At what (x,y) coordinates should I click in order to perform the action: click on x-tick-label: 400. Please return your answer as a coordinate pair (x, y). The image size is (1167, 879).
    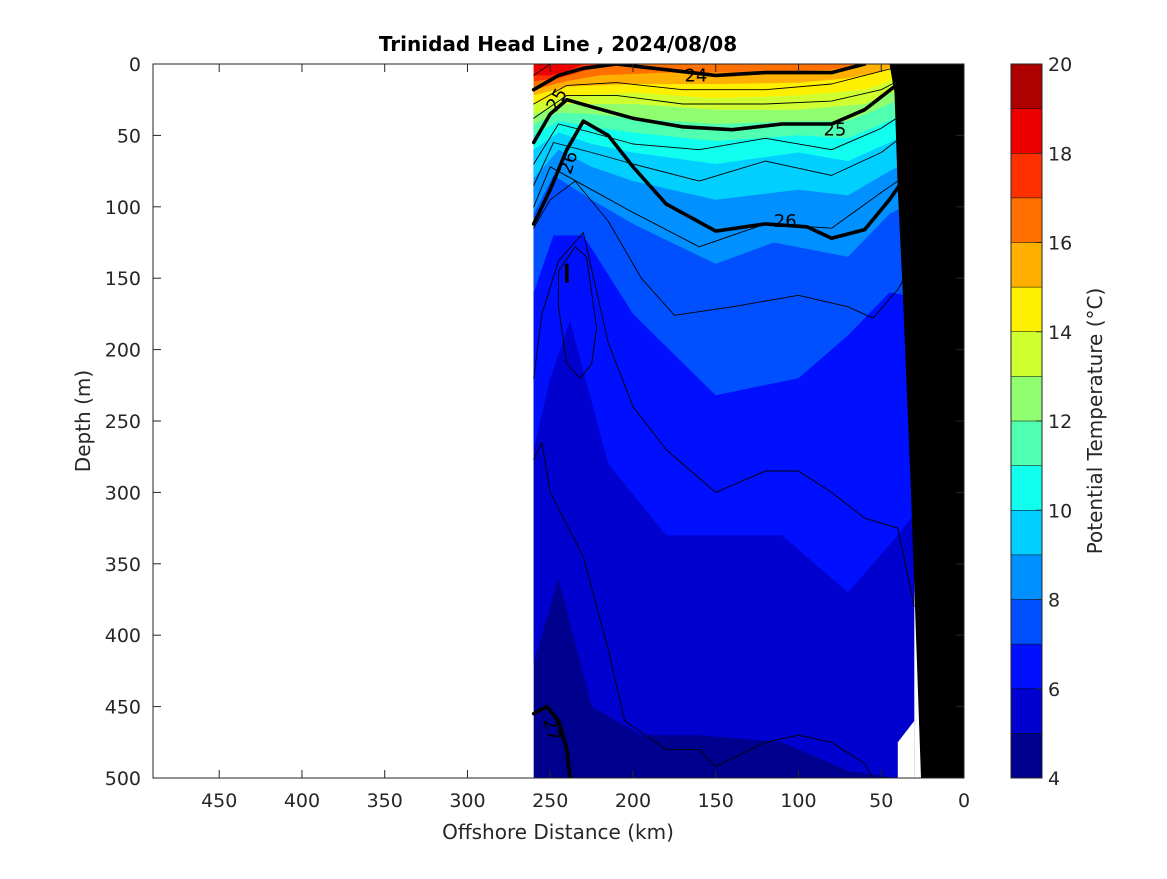
    Looking at the image, I should click on (302, 801).